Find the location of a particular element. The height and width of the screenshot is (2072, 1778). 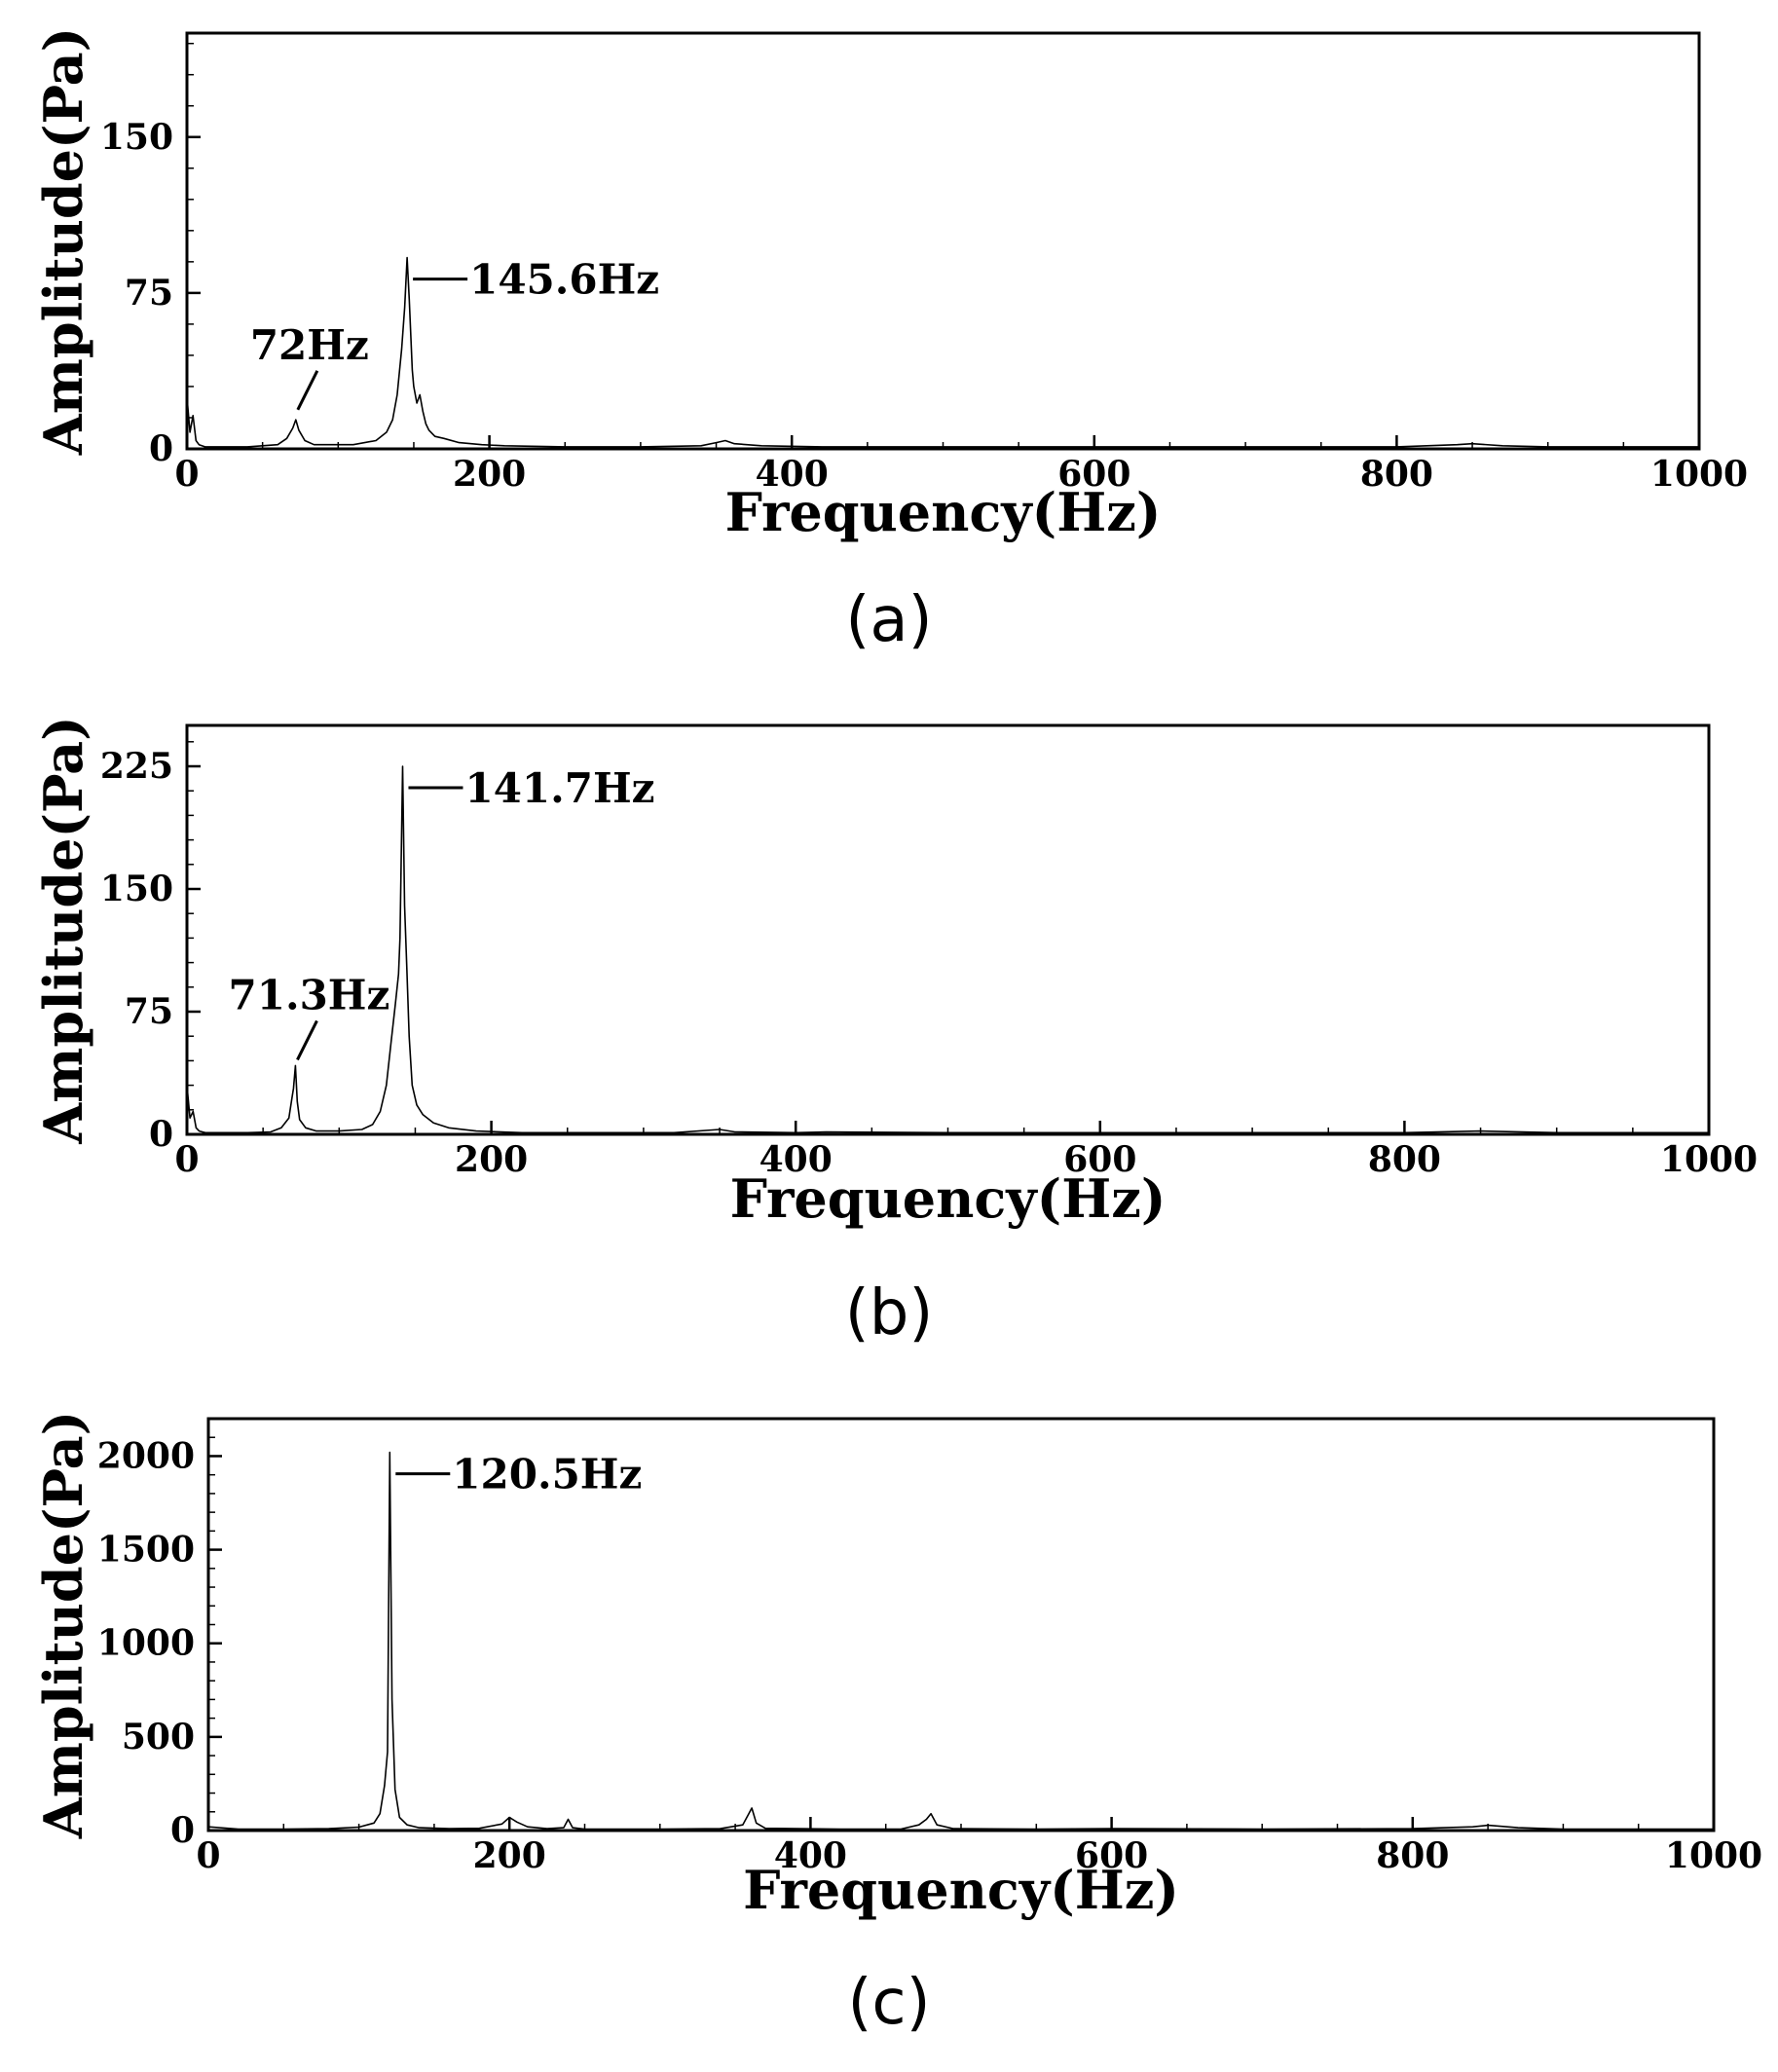

y-tick-label: 1500 is located at coordinates (146, 1550).